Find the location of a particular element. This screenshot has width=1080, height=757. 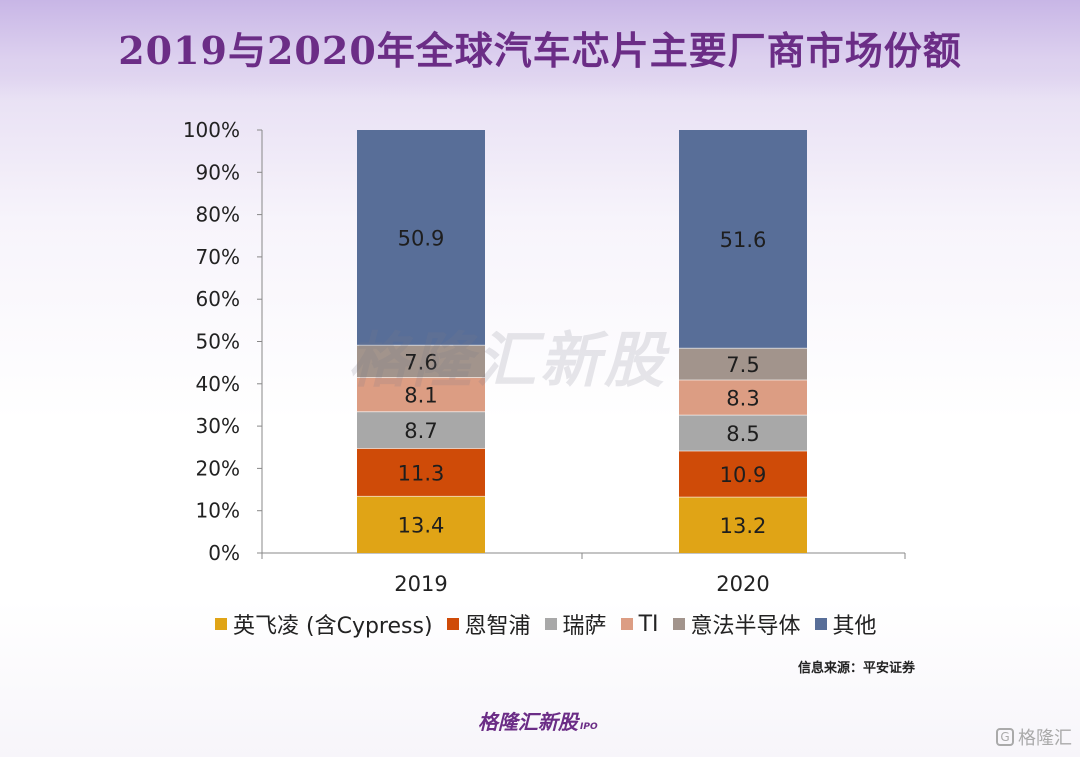

data-label: 50.9 is located at coordinates (421, 239).